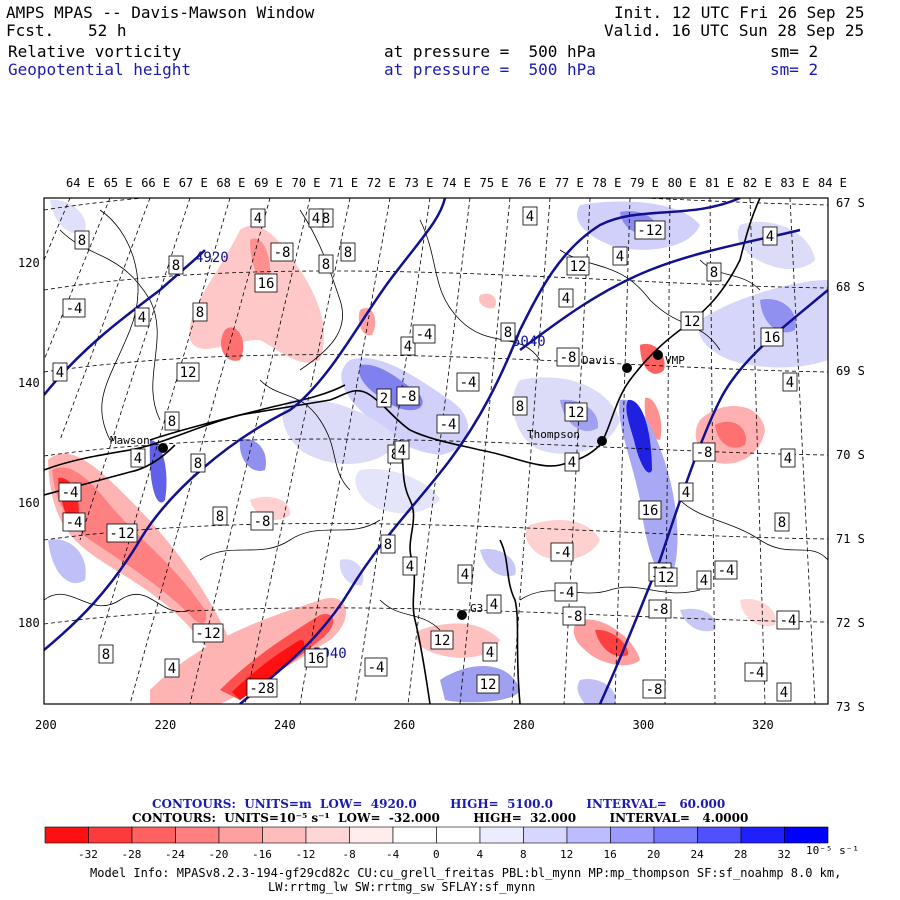 The image size is (900, 900). What do you see at coordinates (29, 623) in the screenshot?
I see `y-tick-label: 180` at bounding box center [29, 623].